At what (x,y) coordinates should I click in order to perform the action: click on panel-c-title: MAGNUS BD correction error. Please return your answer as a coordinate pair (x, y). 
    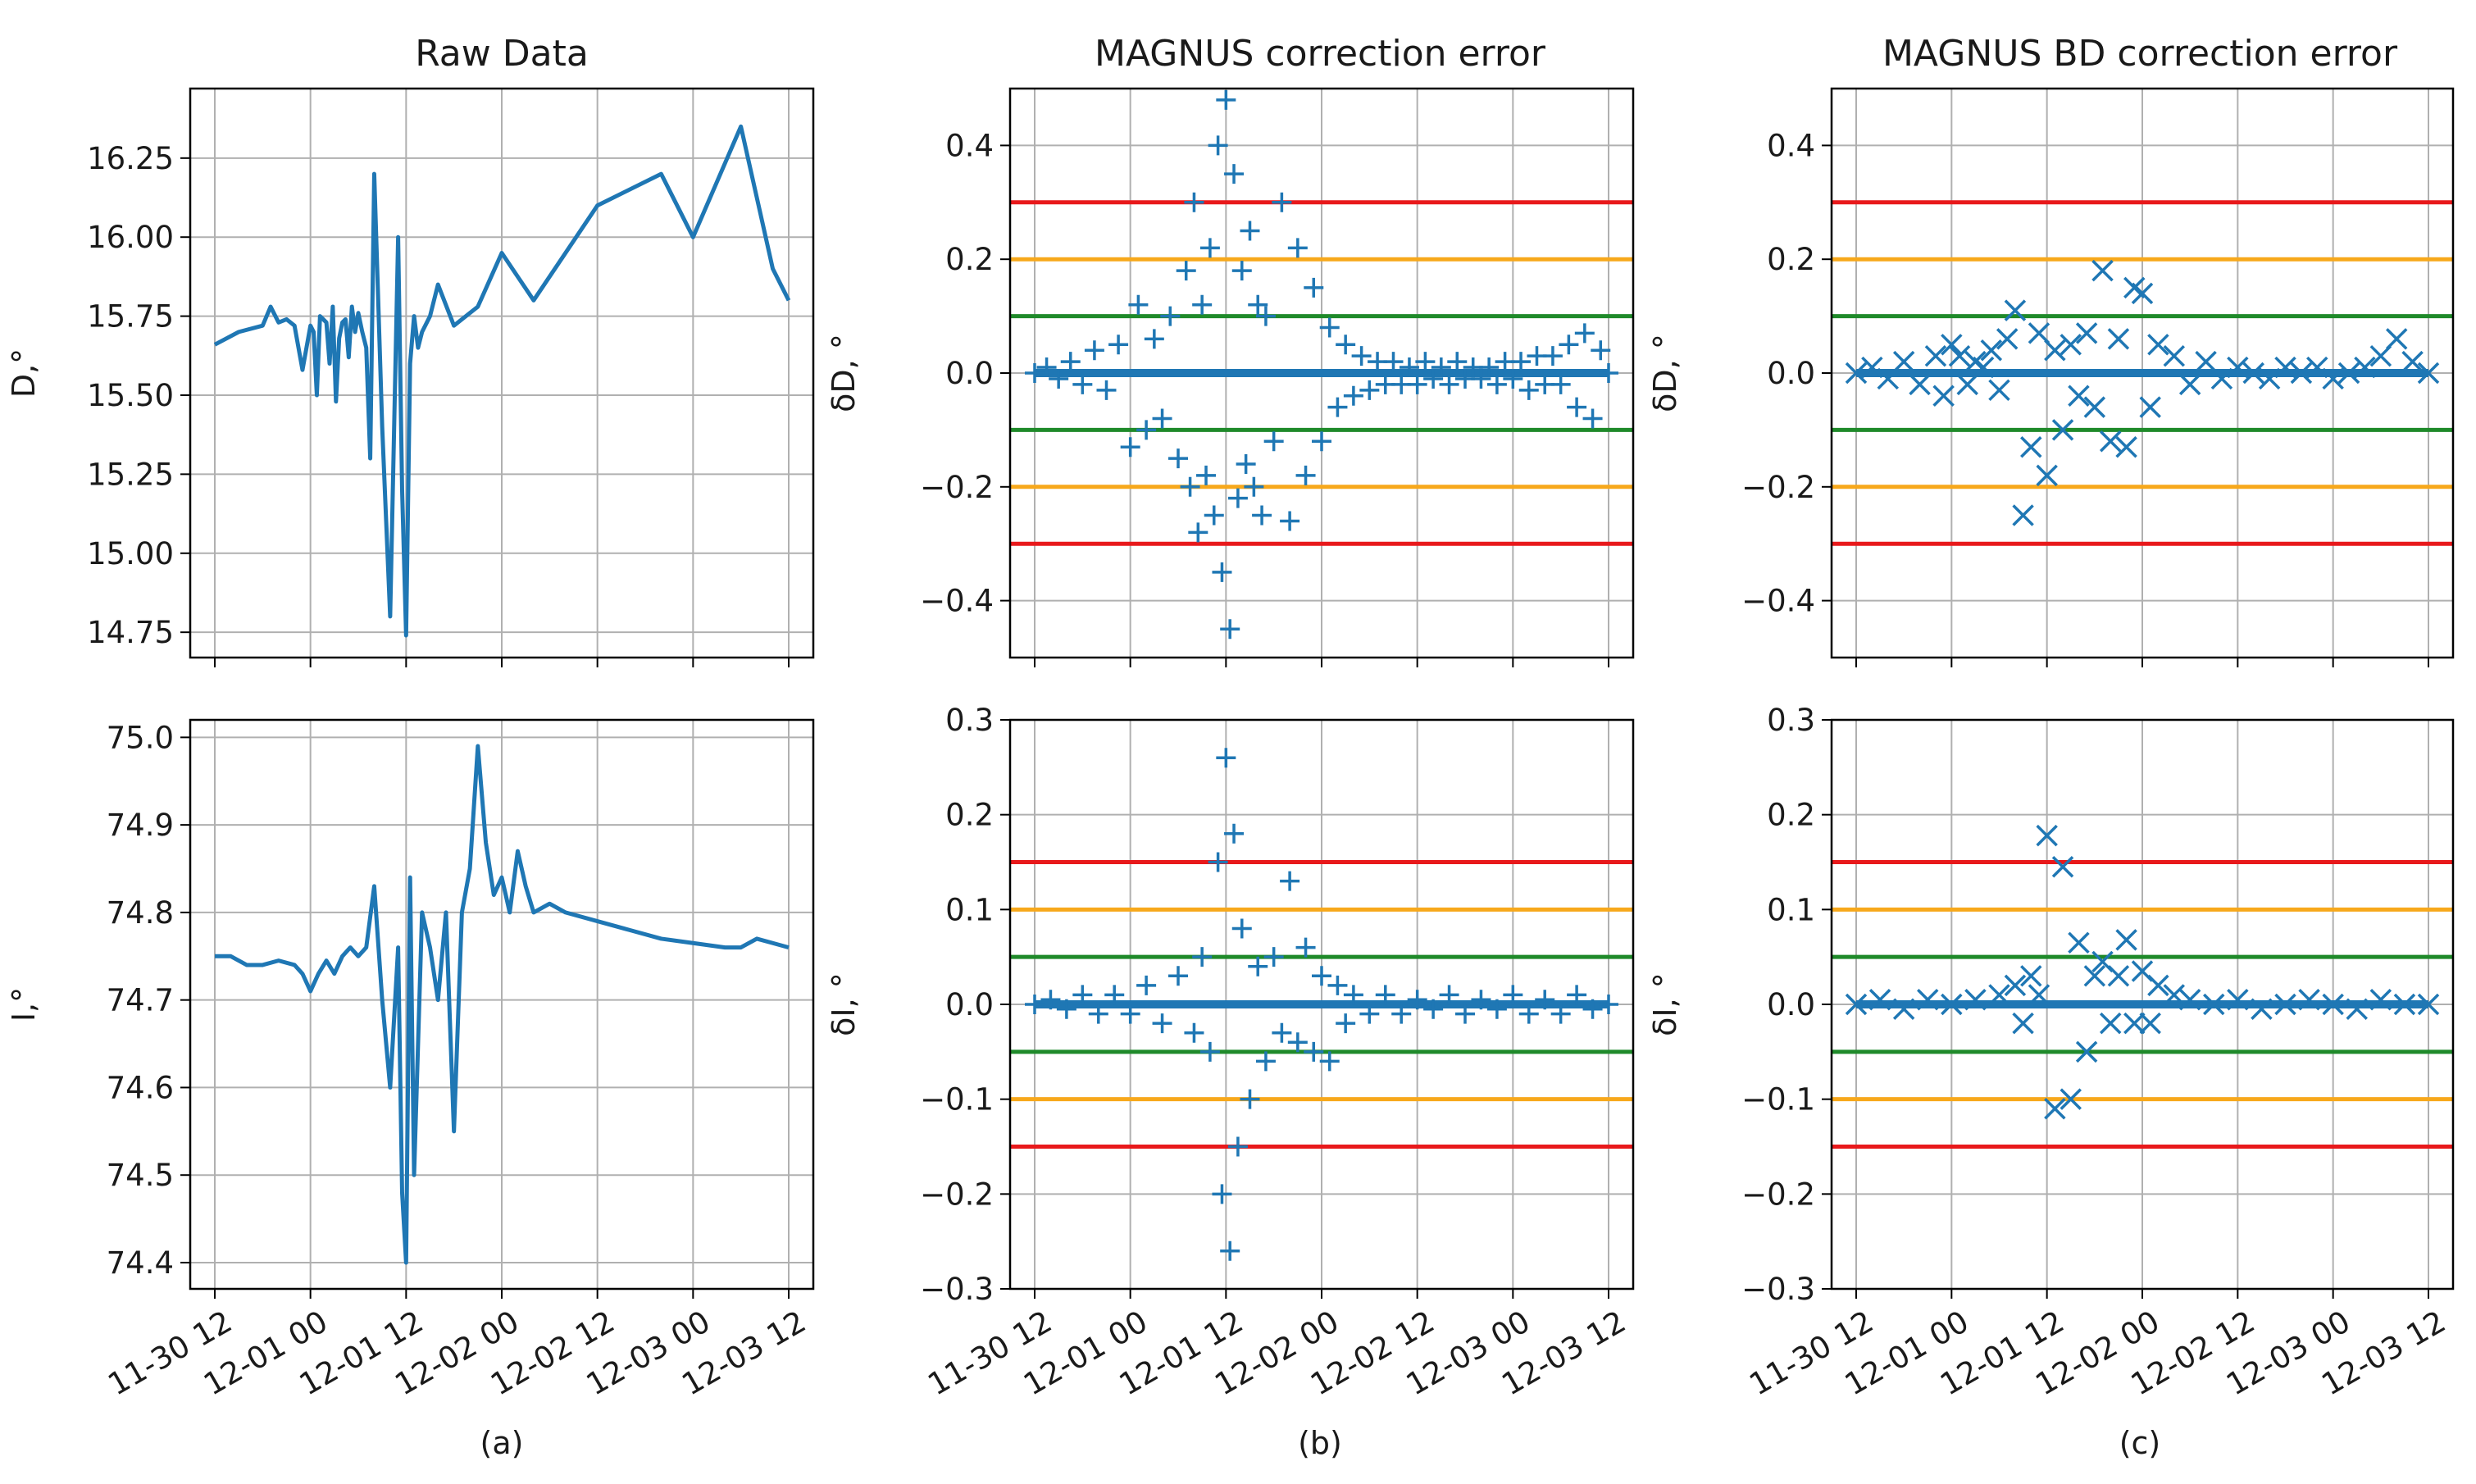
    Looking at the image, I should click on (2140, 54).